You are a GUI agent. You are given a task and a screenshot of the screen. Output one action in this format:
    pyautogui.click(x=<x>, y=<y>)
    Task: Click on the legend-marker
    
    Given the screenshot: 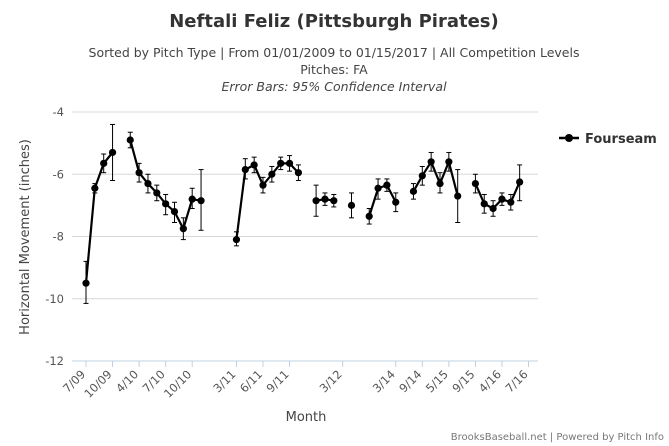 What is the action you would take?
    pyautogui.click(x=569, y=138)
    